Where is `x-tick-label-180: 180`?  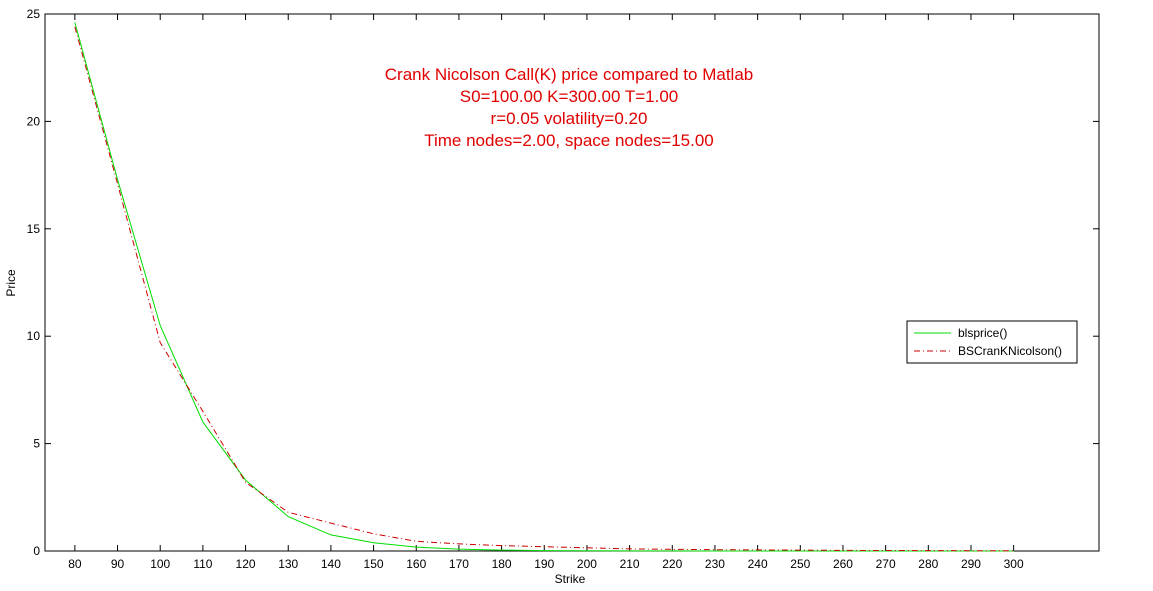 x-tick-label-180: 180 is located at coordinates (502, 564).